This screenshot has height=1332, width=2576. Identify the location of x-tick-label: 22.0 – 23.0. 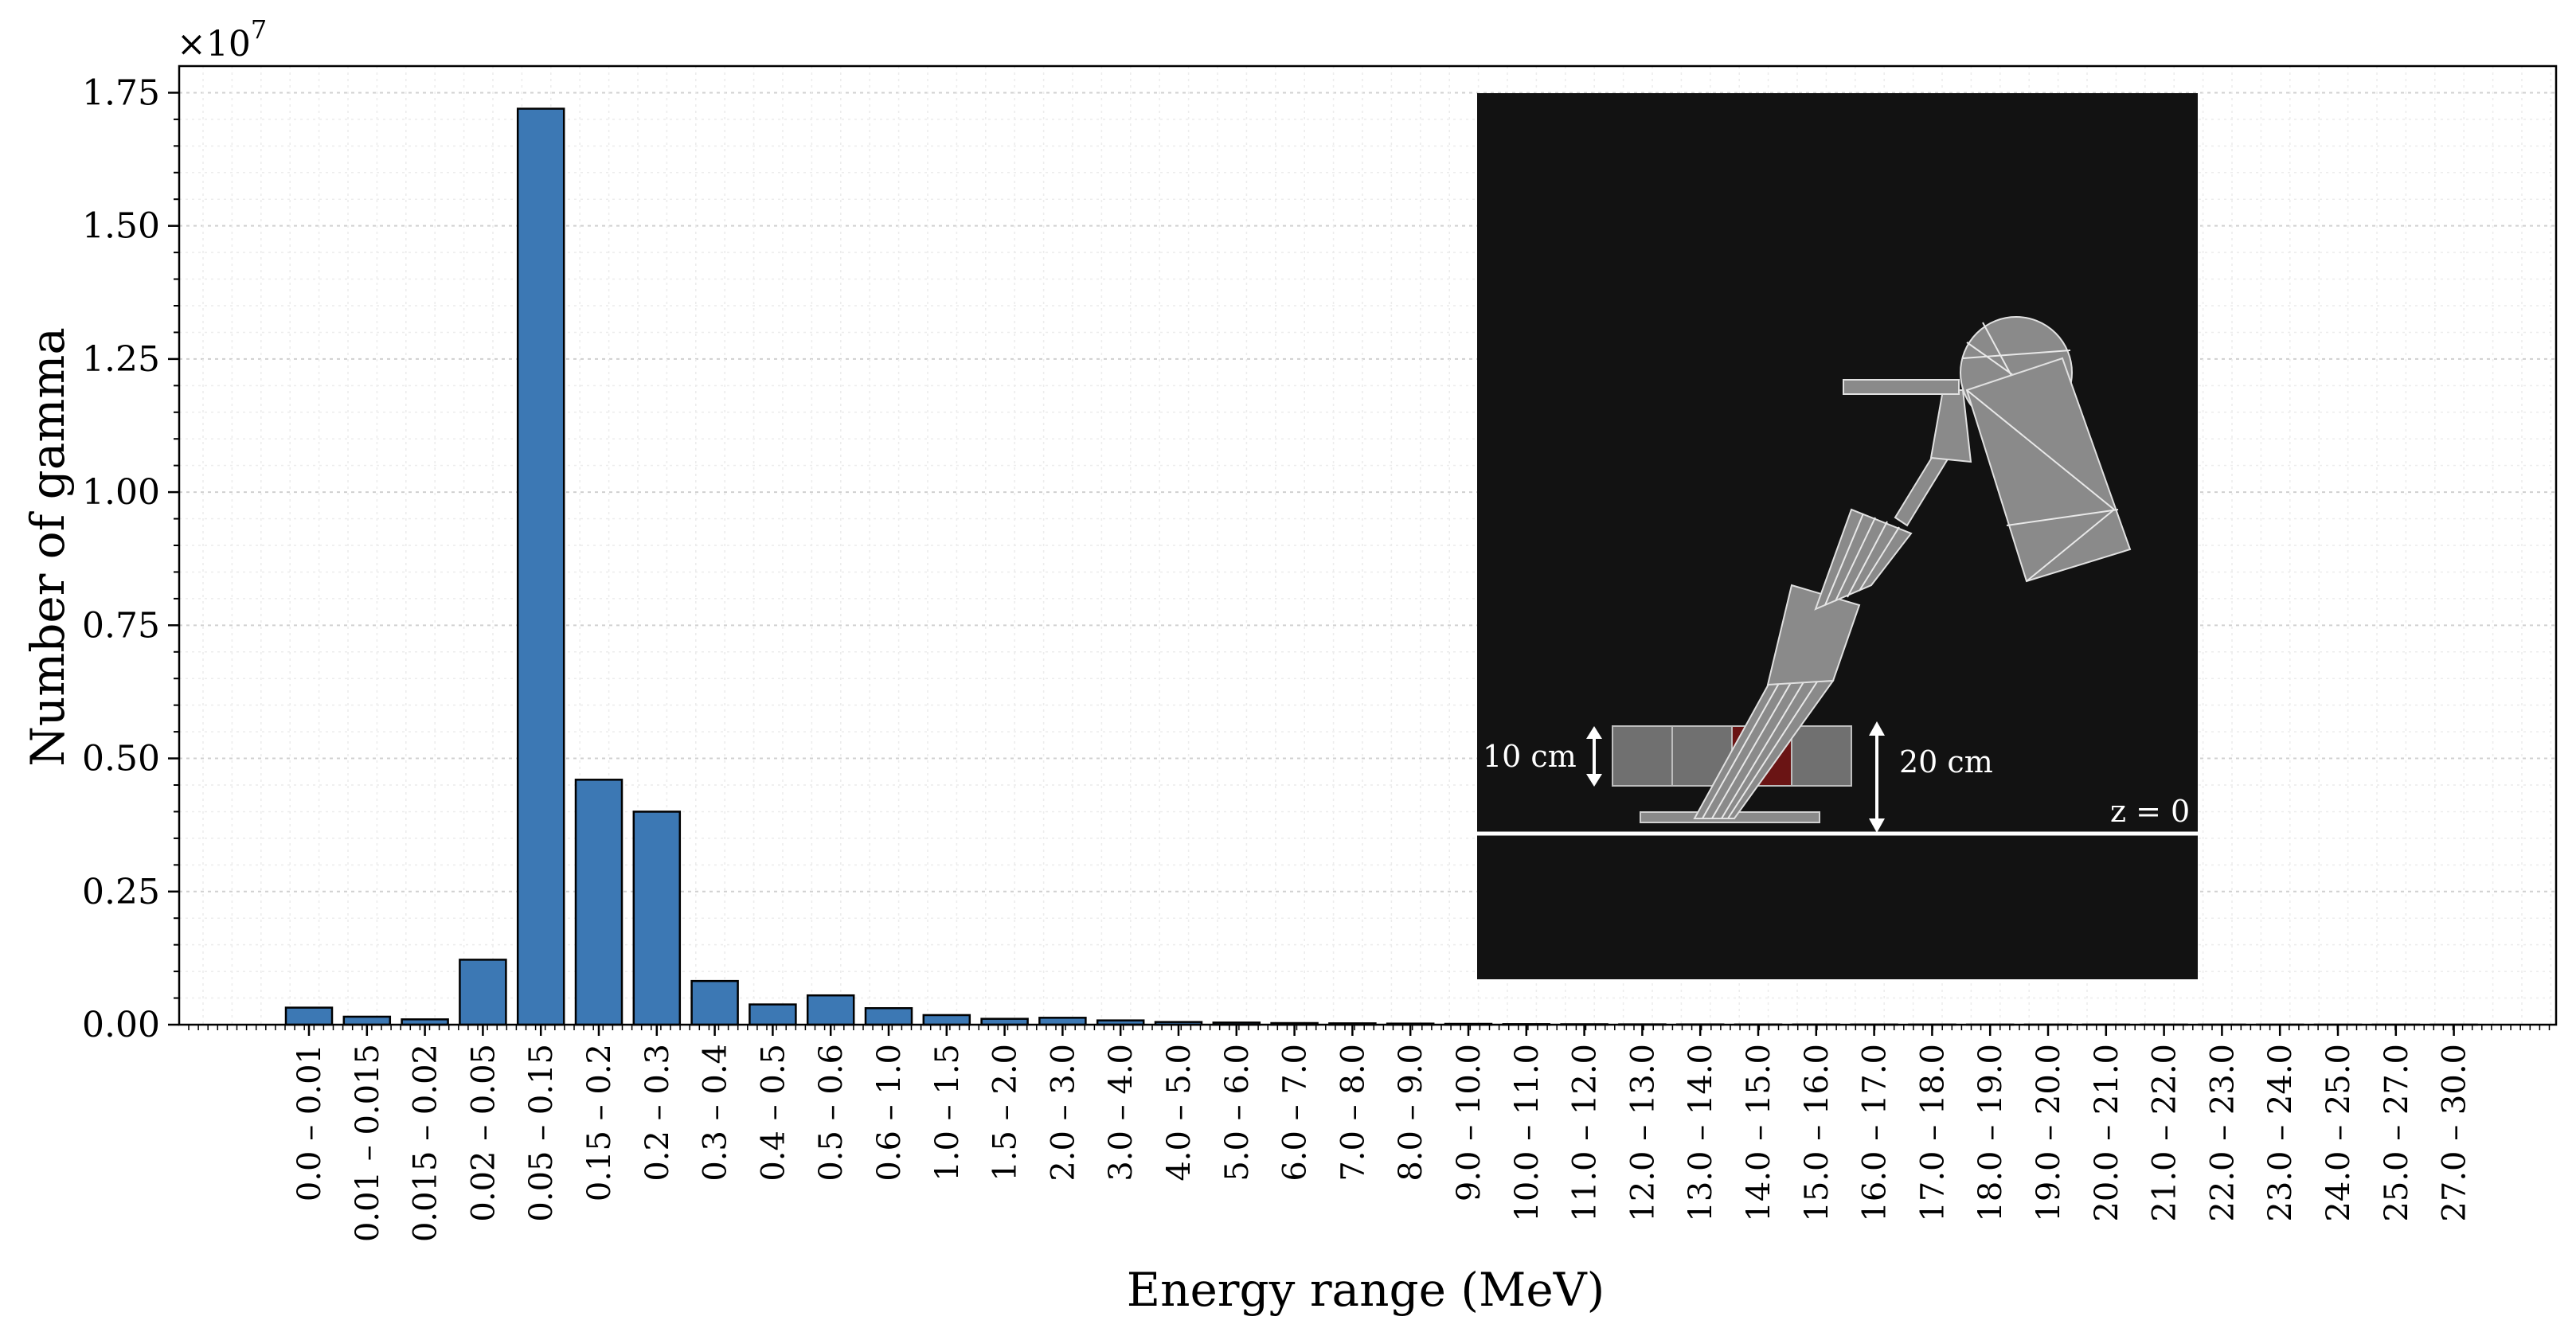
(2222, 1133).